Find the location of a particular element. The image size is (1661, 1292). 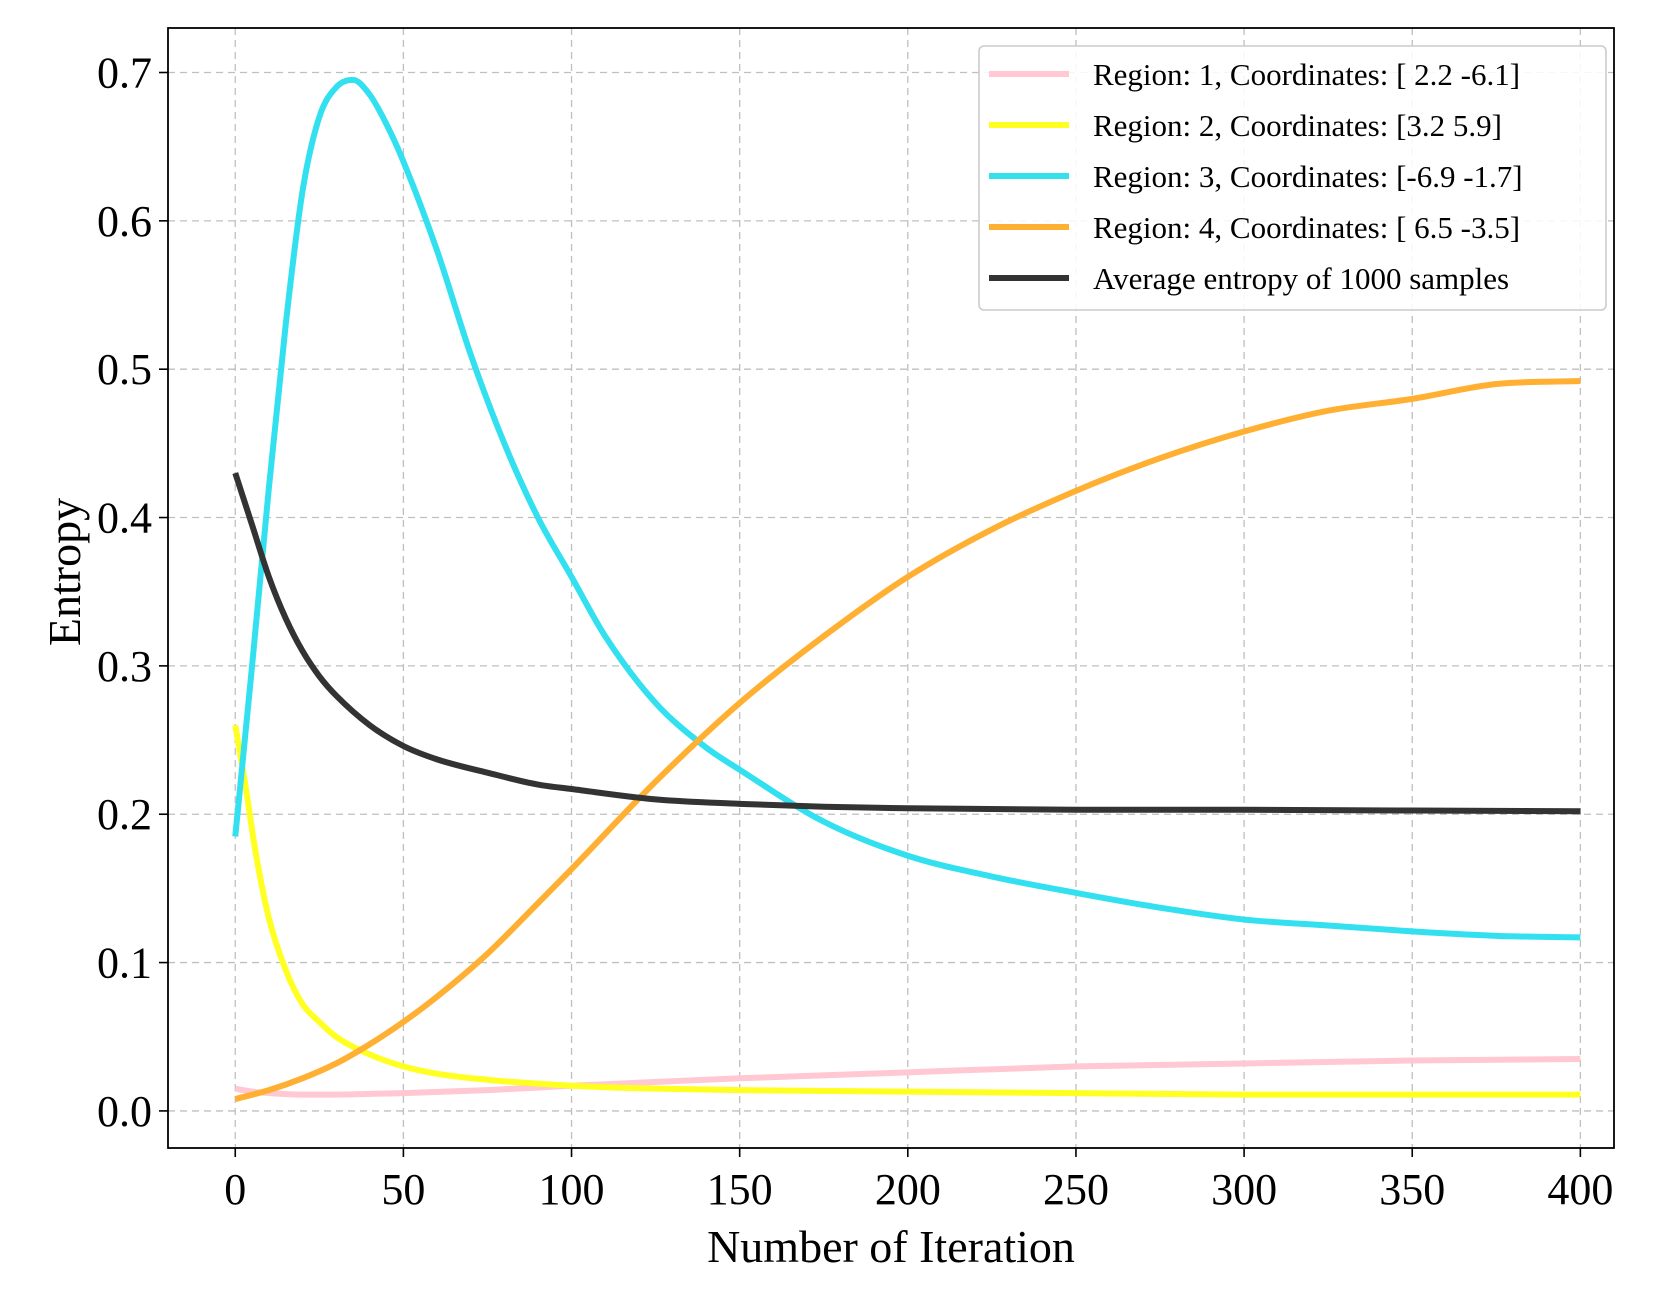

x-tick-label: 50 is located at coordinates (403, 1189).